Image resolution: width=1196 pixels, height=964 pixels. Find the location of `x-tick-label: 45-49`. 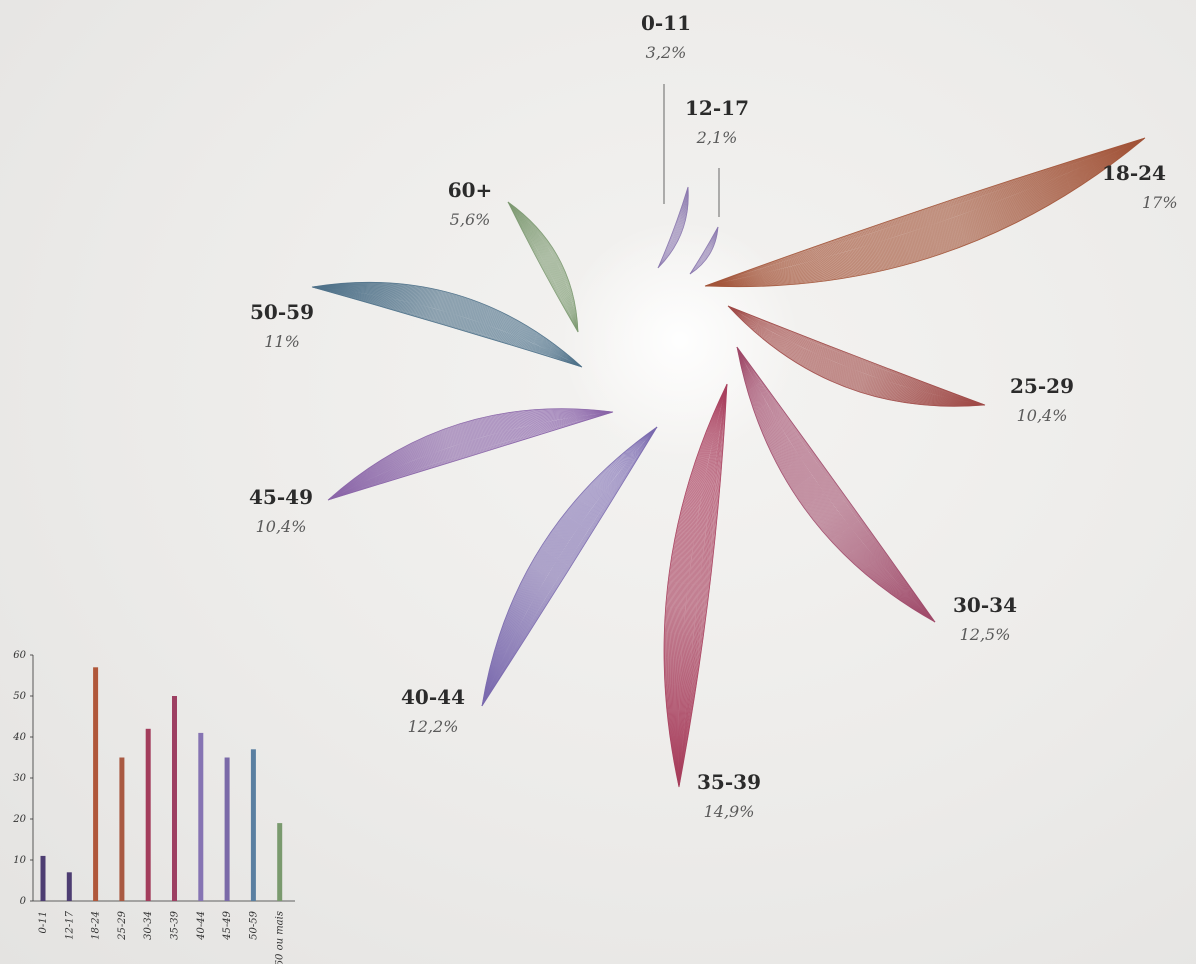

x-tick-label: 45-49 is located at coordinates (227, 925).